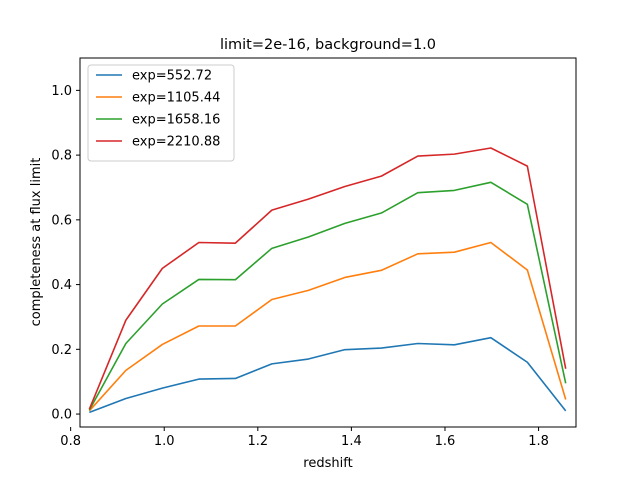 The width and height of the screenshot is (640, 480). Describe the element at coordinates (61, 350) in the screenshot. I see `y-tick-label: 0.2` at that location.